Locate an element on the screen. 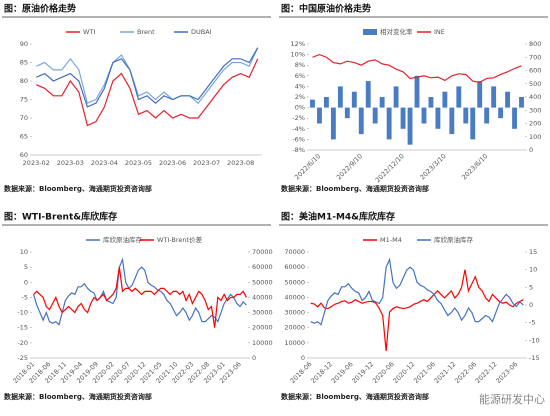 The height and width of the screenshot is (416, 550). y-tick-label: 5 is located at coordinates (26, 267).